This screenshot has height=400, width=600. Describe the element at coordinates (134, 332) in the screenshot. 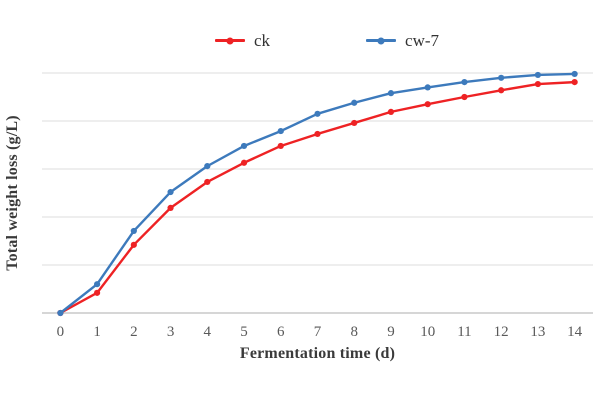

I see `x-tick-label-2: 2` at that location.